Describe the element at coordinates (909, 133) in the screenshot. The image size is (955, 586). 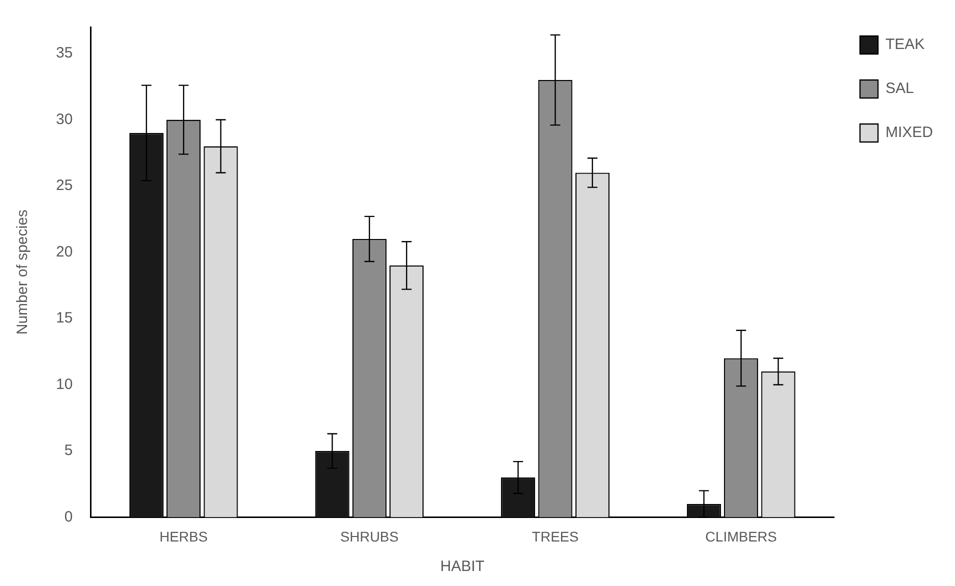
I see `legend-label: MIXED` at that location.